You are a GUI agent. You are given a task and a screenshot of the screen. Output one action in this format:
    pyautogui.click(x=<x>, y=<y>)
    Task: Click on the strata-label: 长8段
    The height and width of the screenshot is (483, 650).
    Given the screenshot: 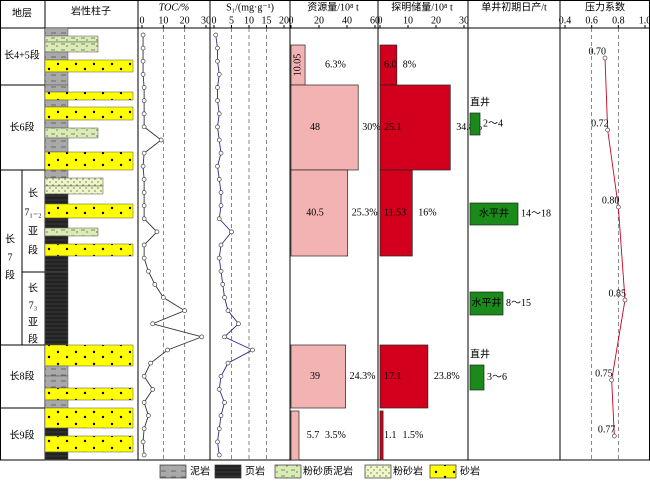 What is the action you would take?
    pyautogui.click(x=22, y=375)
    